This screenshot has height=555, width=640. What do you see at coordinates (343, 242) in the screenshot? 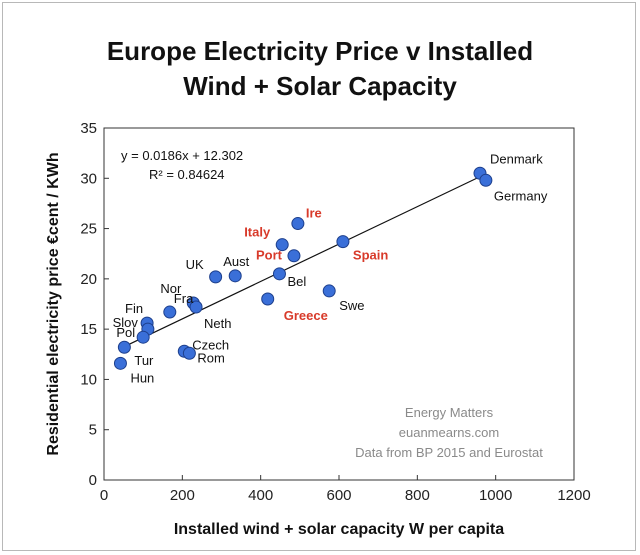
I see `data-point-spain` at bounding box center [343, 242].